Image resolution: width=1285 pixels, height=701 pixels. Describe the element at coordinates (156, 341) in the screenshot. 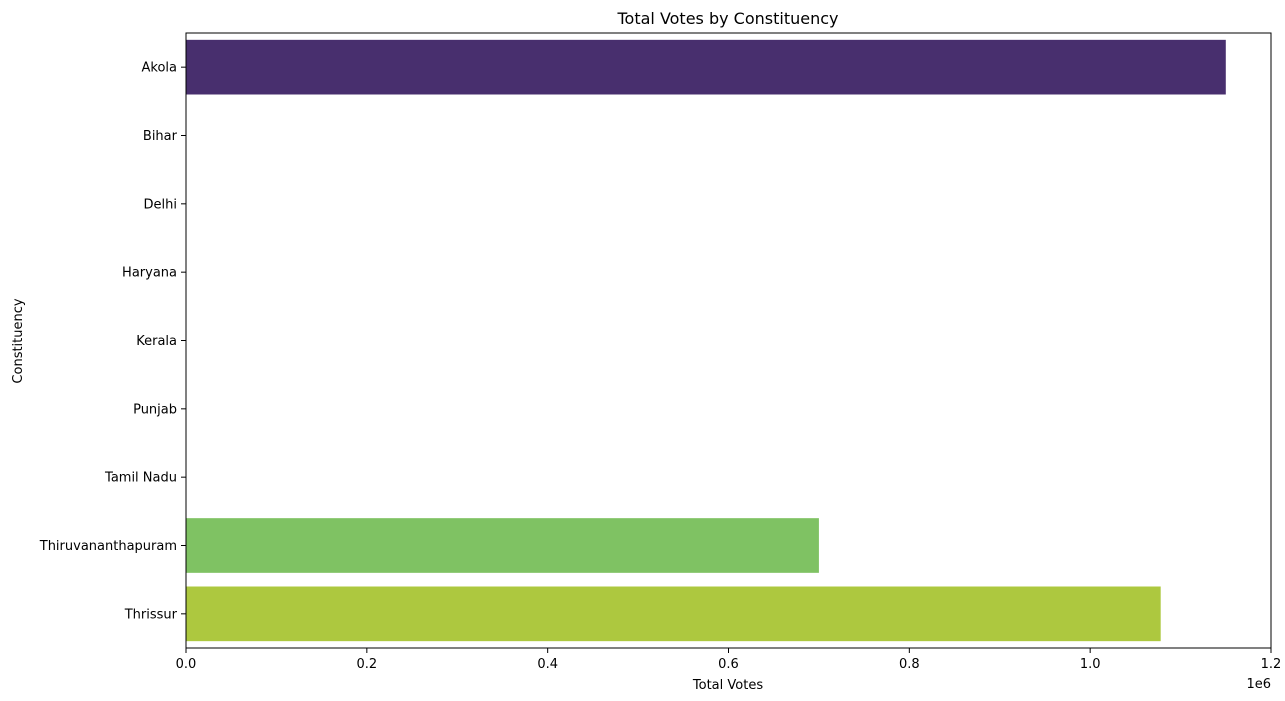

I see `y-tick-label: Kerala` at that location.